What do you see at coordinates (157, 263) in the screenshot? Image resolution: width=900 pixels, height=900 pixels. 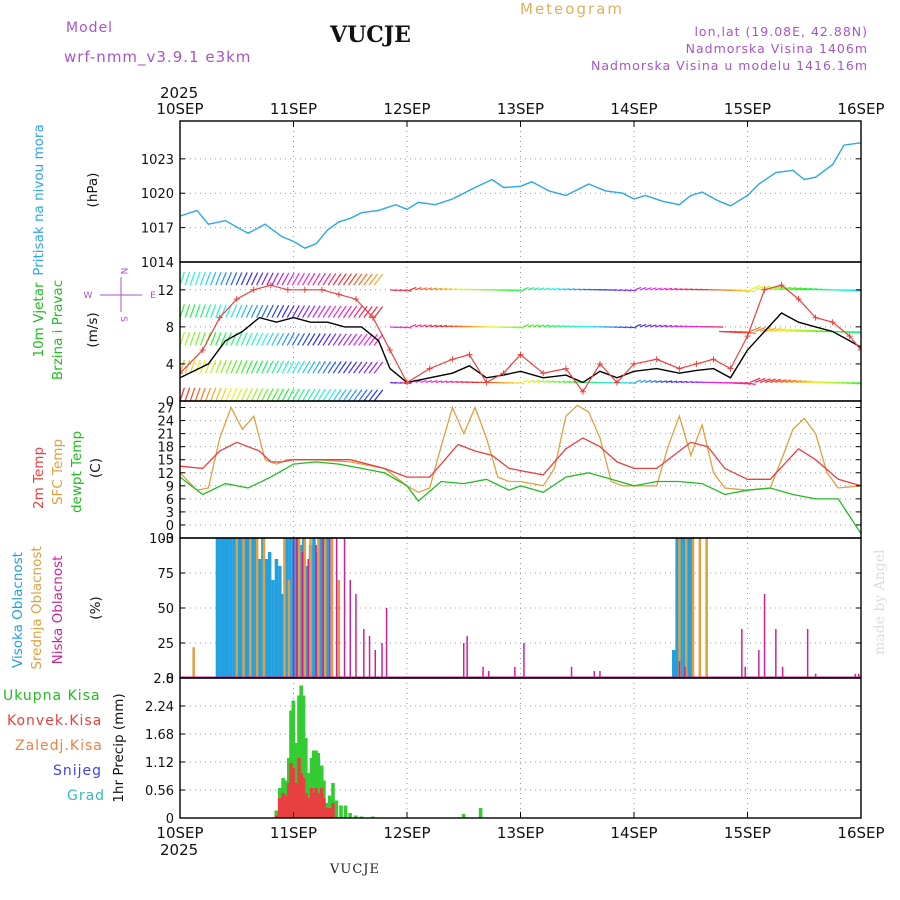 I see `y-tick-label: 1014` at bounding box center [157, 263].